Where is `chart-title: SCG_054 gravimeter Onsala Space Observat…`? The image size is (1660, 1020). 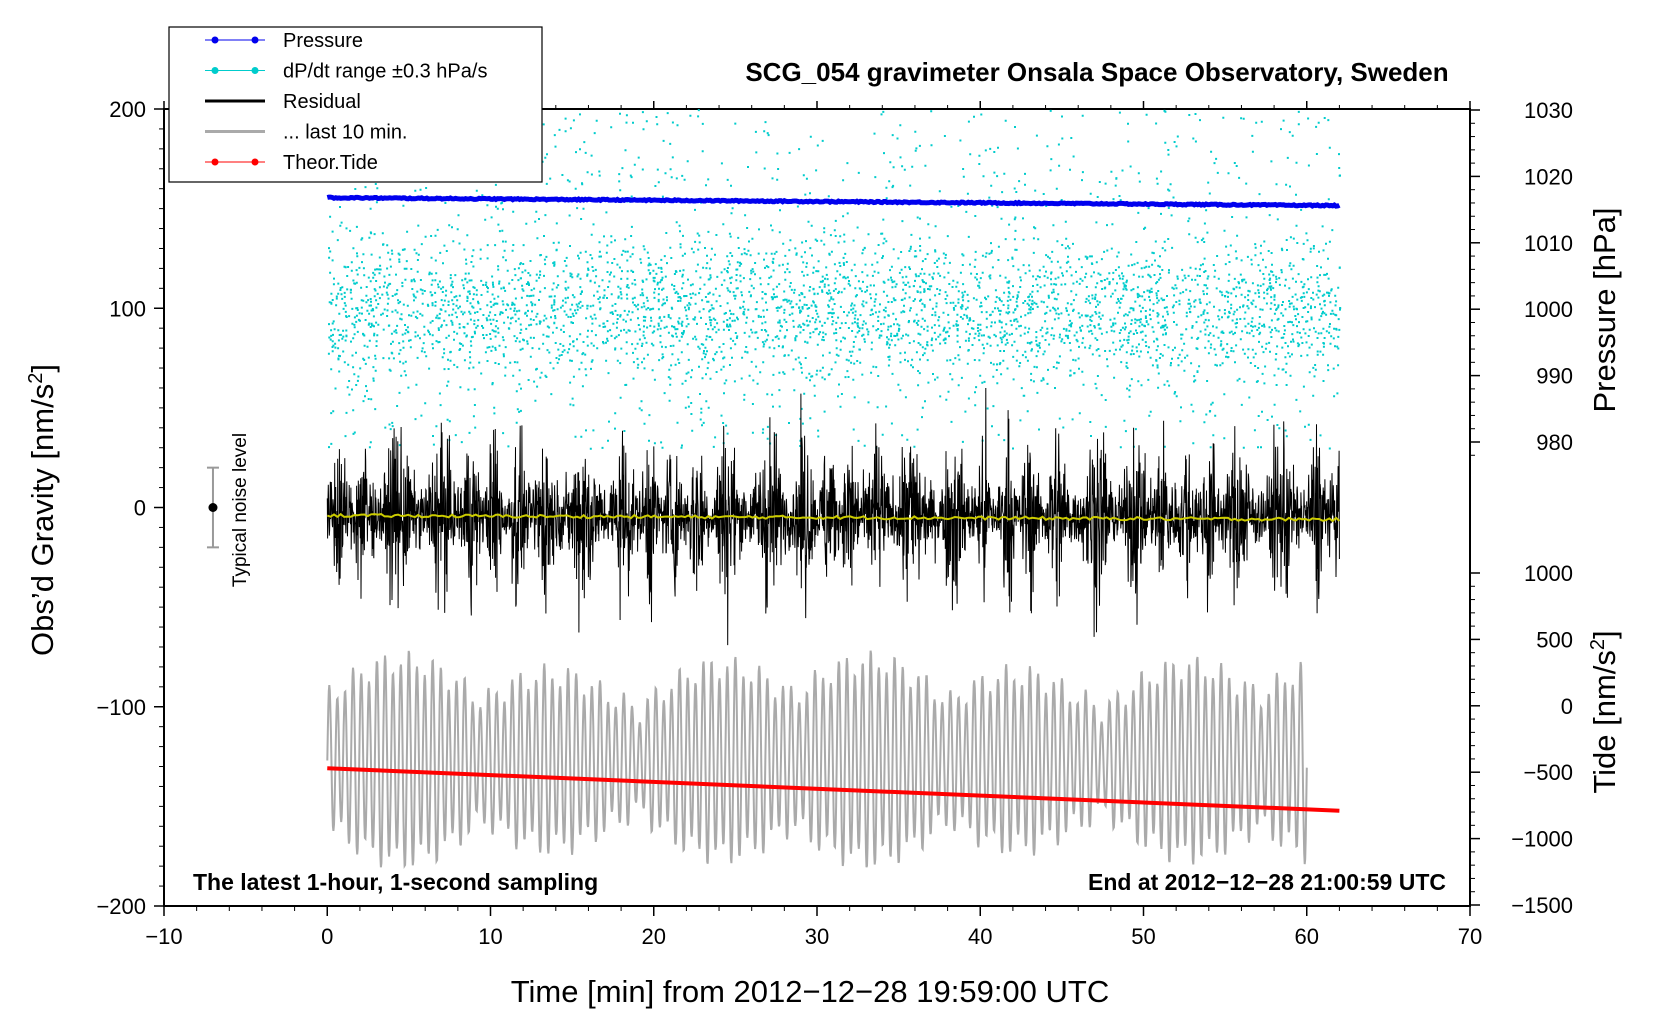
chart-title: SCG_054 gravimeter Onsala Space Observat… is located at coordinates (1096, 72).